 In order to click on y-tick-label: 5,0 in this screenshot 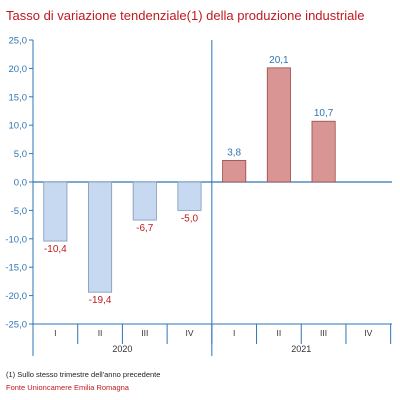, I will do `click(20, 154)`.